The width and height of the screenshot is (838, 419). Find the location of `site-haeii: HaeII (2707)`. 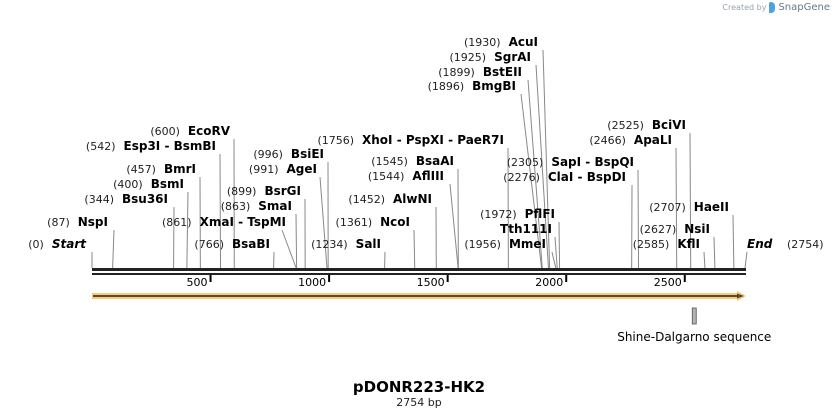

site-haeii: HaeII (2707) is located at coordinates (692, 234).